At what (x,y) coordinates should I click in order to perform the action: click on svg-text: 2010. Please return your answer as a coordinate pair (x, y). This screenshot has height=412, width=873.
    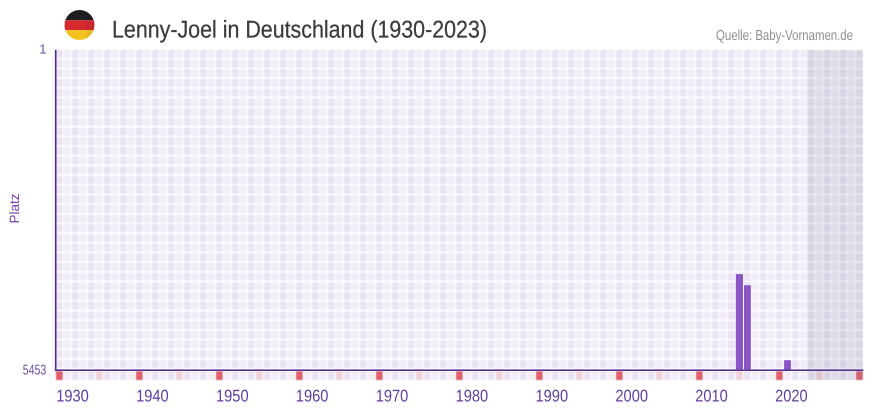
    Looking at the image, I should click on (711, 396).